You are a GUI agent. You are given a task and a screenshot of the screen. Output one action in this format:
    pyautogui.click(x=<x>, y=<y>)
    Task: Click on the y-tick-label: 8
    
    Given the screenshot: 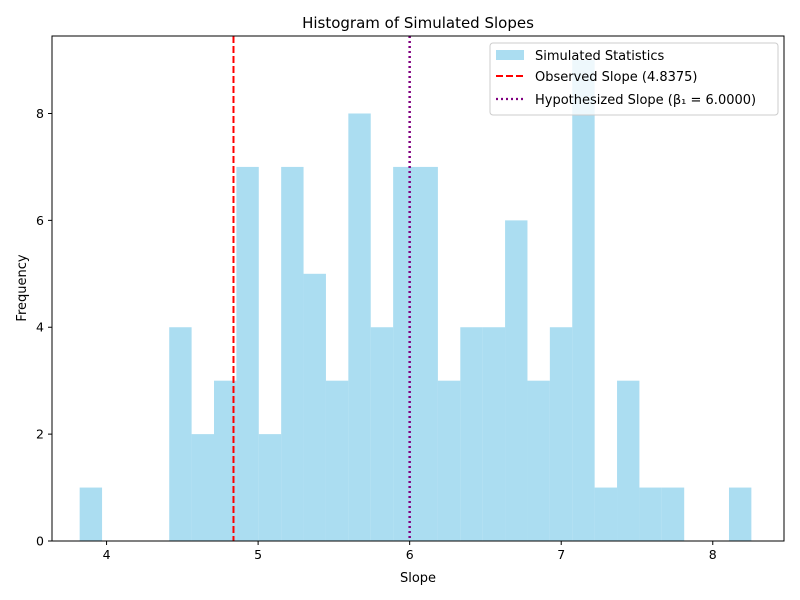 What is the action you would take?
    pyautogui.click(x=40, y=113)
    